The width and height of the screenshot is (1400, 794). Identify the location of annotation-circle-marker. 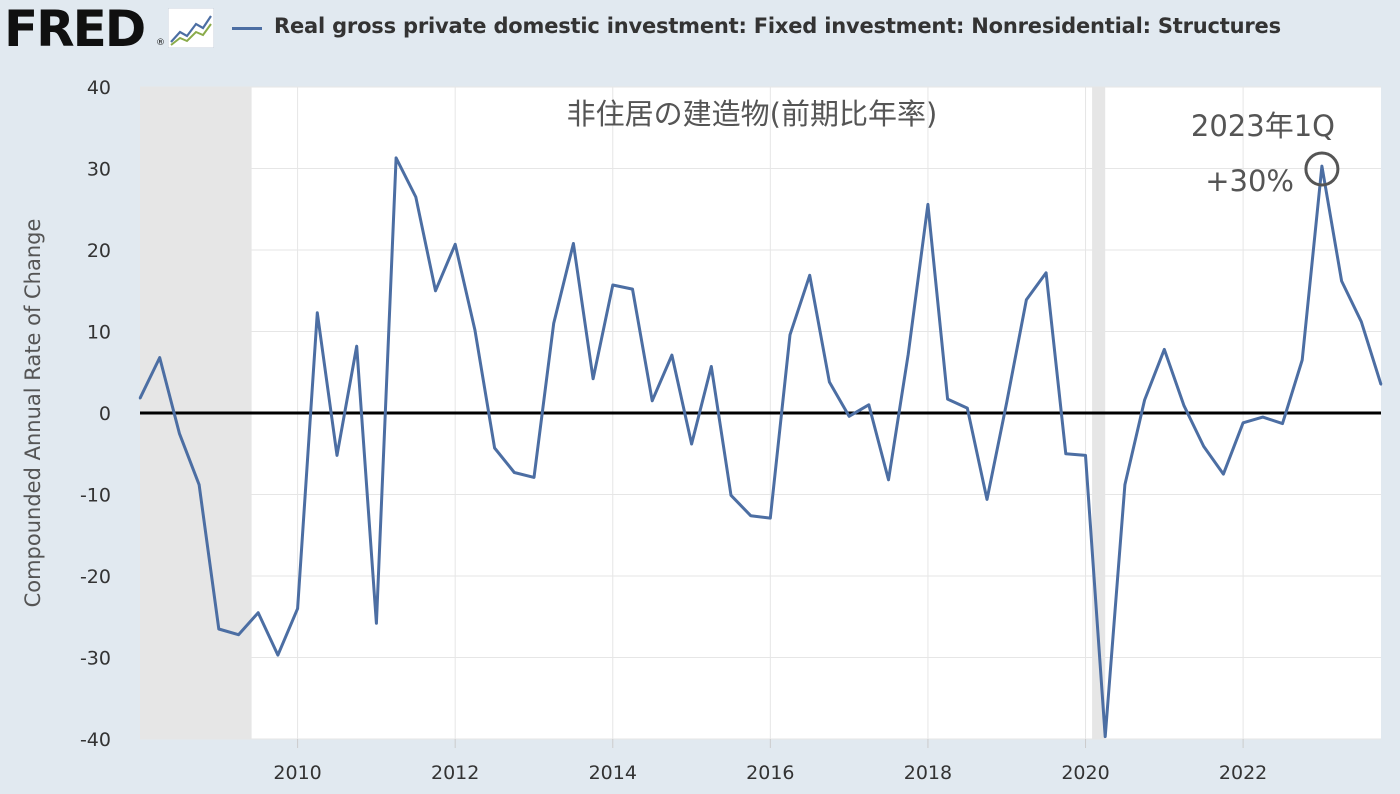
(1322, 169).